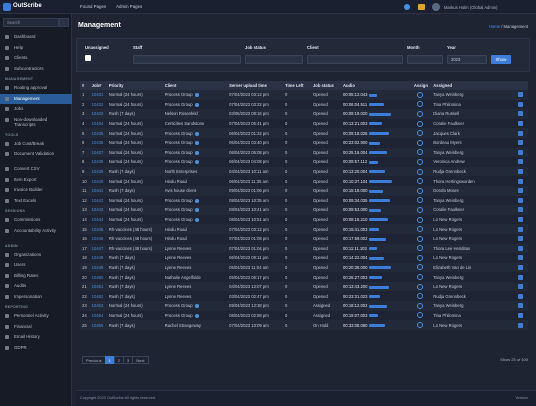  I want to click on sidebar-item: Personnel Activity, so click(36, 316).